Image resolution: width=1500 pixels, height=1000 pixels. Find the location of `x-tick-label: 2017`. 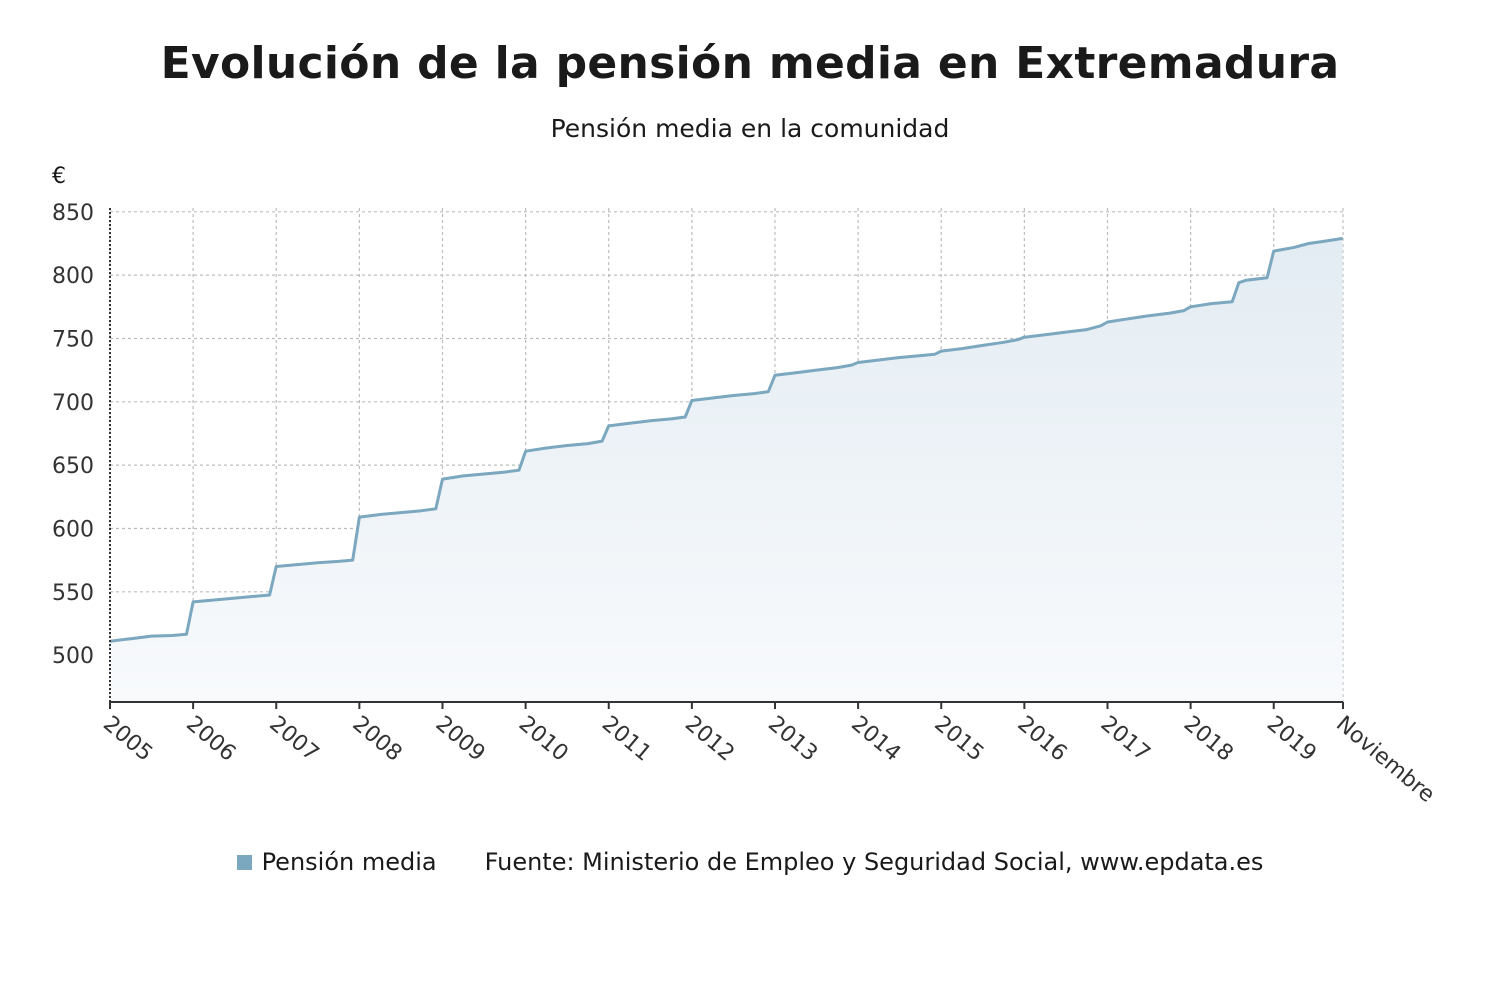

x-tick-label: 2017 is located at coordinates (1125, 738).